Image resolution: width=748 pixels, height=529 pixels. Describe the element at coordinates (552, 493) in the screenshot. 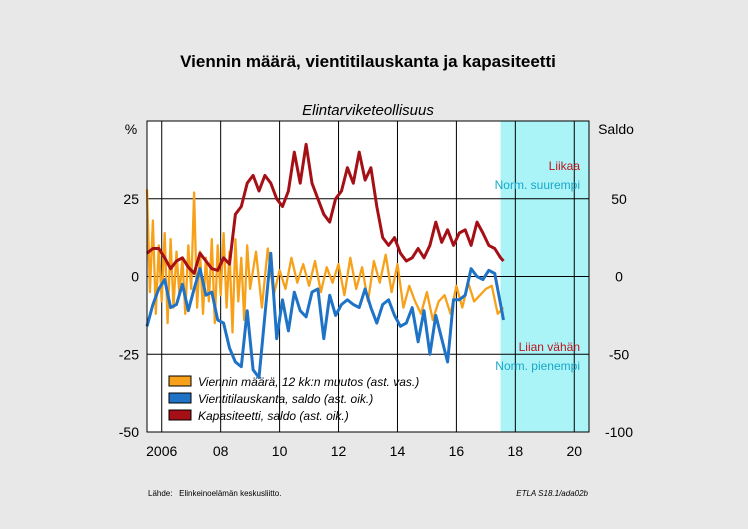

I see `chart-code: ETLA S18.1/ada02b` at that location.